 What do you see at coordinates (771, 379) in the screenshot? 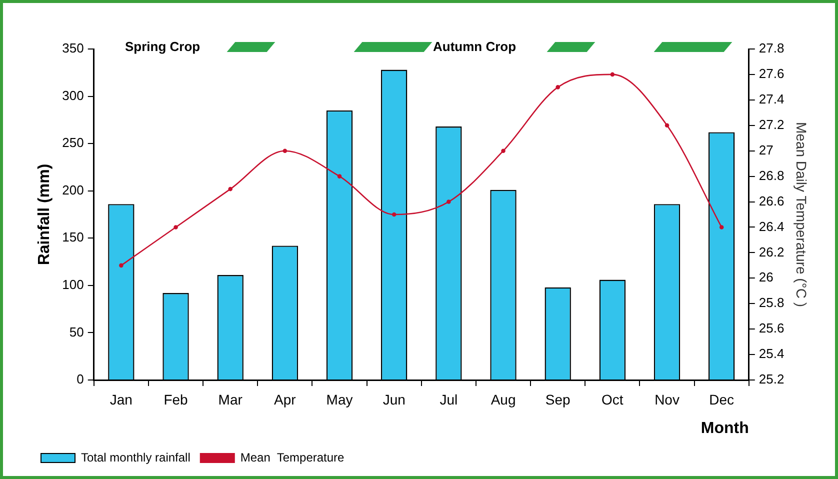
I see `y2-tick-label: 25.2` at bounding box center [771, 379].